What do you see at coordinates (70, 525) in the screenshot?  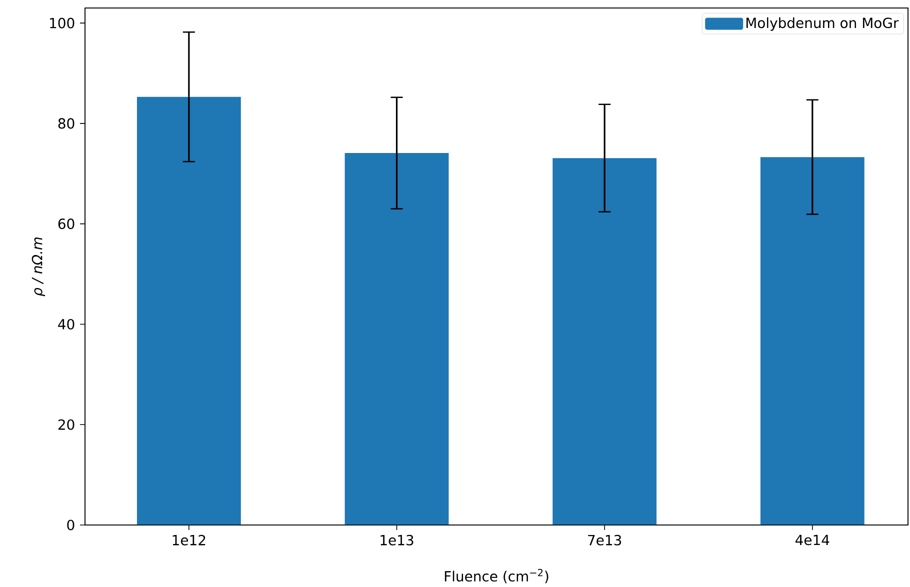 I see `y-tick-label: 0` at bounding box center [70, 525].